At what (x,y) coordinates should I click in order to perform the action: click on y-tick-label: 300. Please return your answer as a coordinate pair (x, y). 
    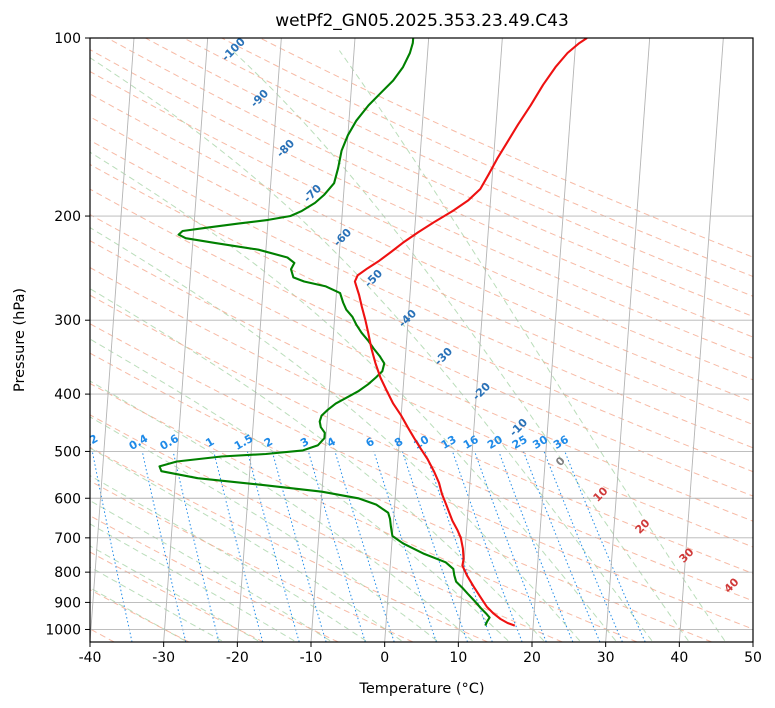
    Looking at the image, I should click on (67, 321).